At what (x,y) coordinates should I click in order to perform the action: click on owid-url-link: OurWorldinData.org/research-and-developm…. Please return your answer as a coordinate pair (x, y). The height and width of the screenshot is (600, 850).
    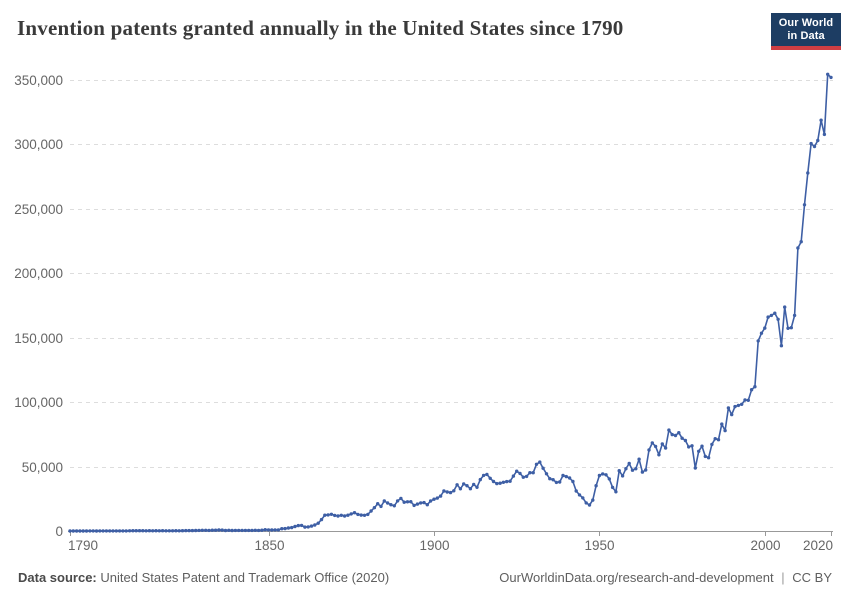
    Looking at the image, I should click on (636, 577).